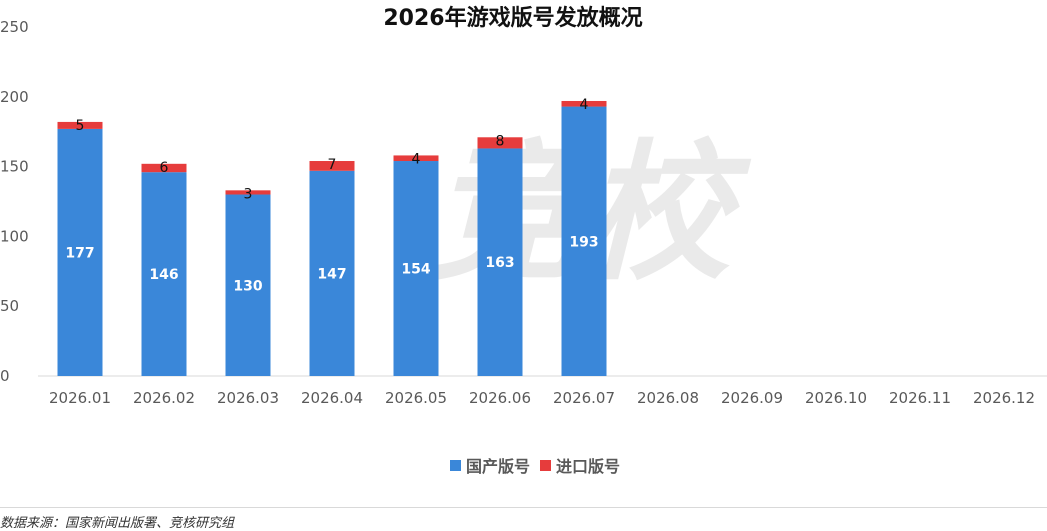 The width and height of the screenshot is (1047, 531). Describe the element at coordinates (14, 167) in the screenshot. I see `y-tick-label: 150` at that location.